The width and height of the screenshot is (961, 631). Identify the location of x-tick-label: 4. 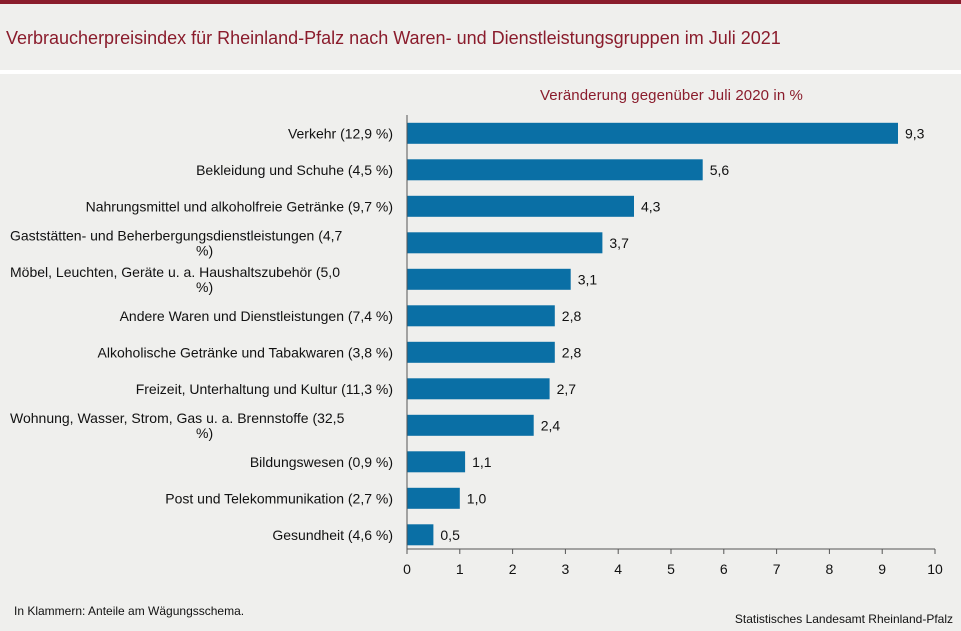
(618, 569).